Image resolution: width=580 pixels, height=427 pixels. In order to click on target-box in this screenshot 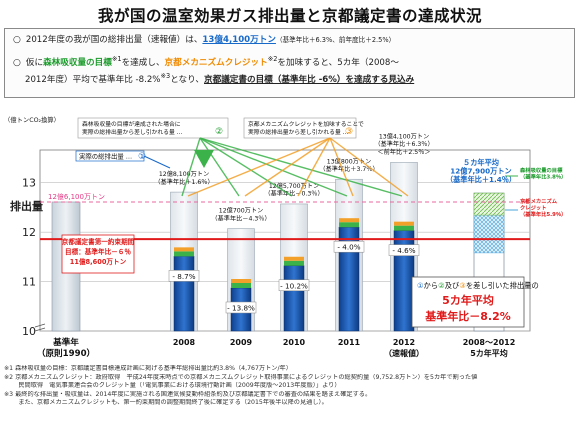, I will do `click(98, 254)`.